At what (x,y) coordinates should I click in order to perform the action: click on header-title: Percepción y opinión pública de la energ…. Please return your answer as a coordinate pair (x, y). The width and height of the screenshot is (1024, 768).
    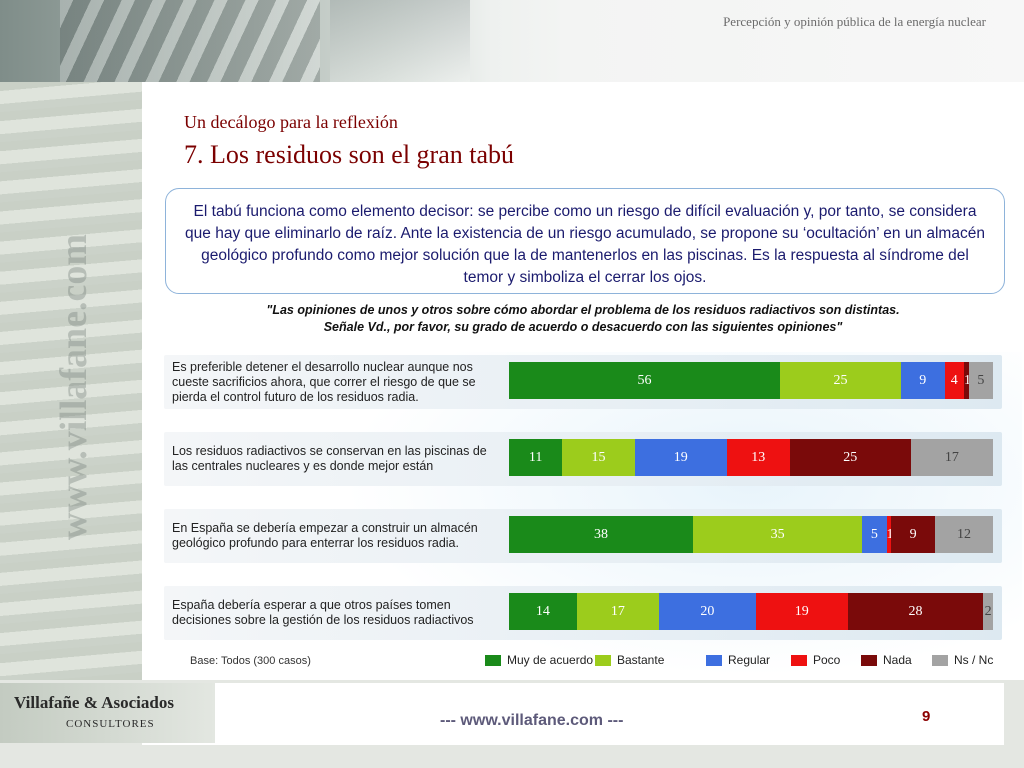
    Looking at the image, I should click on (854, 21).